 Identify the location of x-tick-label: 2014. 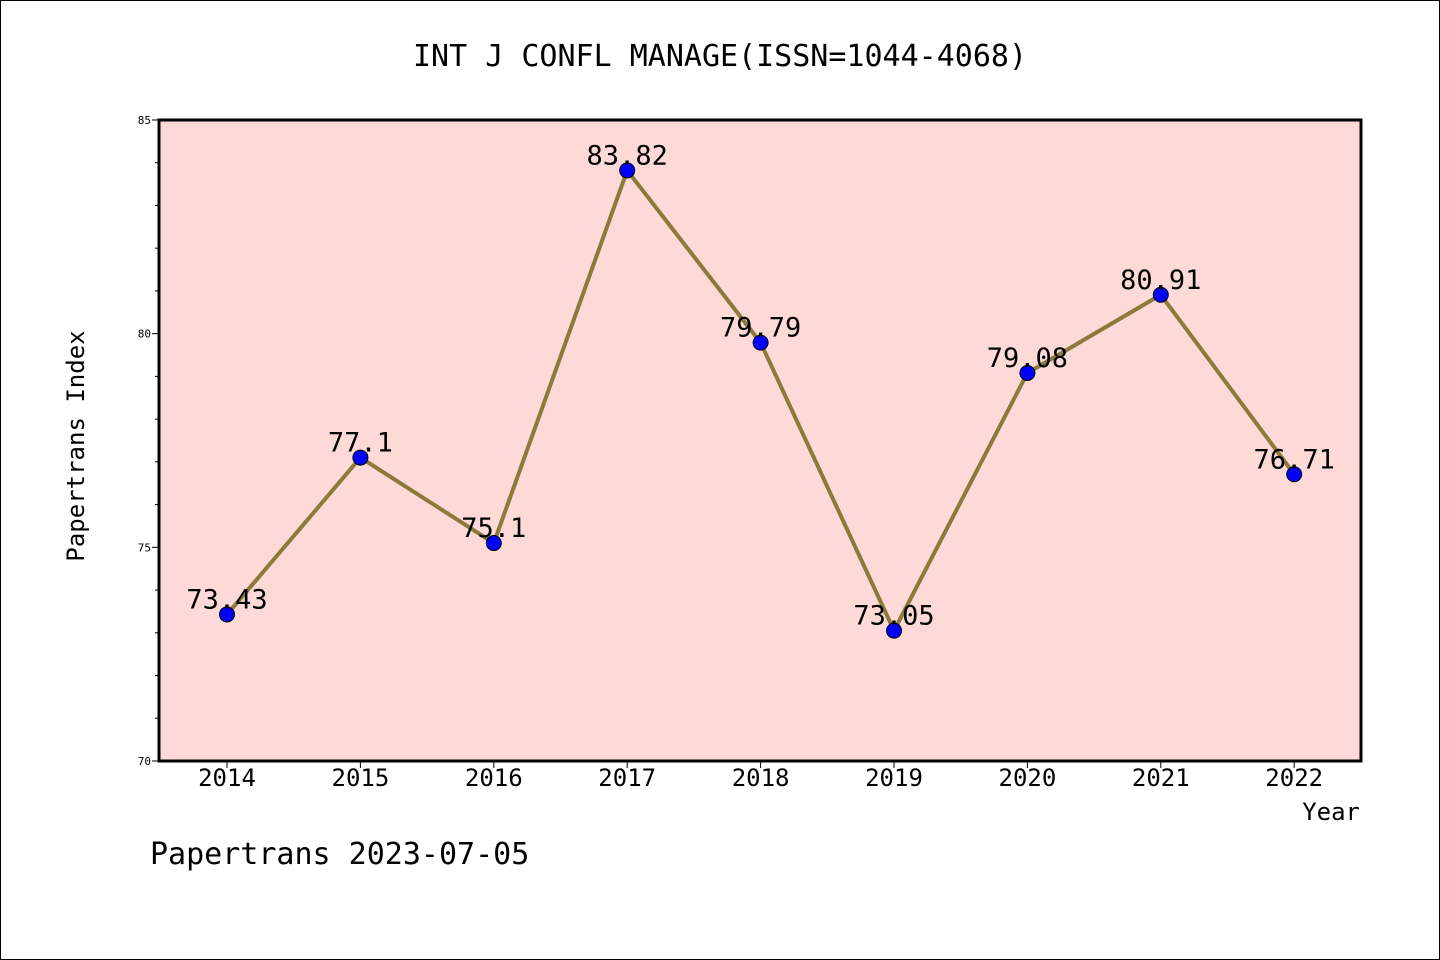
(227, 778).